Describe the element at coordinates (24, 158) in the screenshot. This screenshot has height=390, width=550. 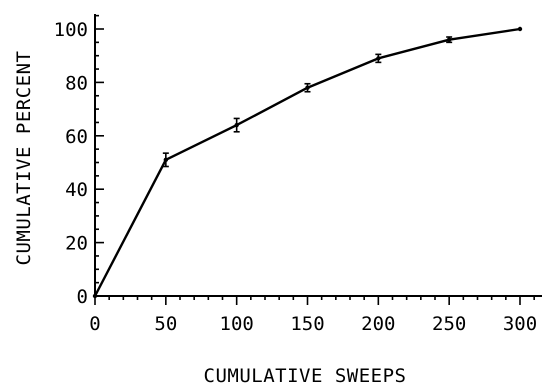
I see `y-axis-label: CUMULATIVE PERCENT` at that location.